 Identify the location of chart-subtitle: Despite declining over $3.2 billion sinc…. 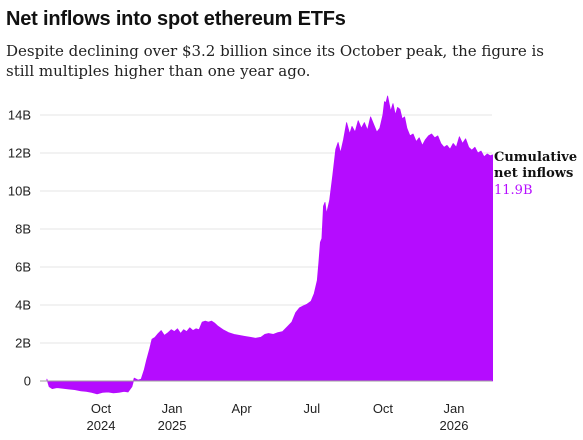
(275, 61).